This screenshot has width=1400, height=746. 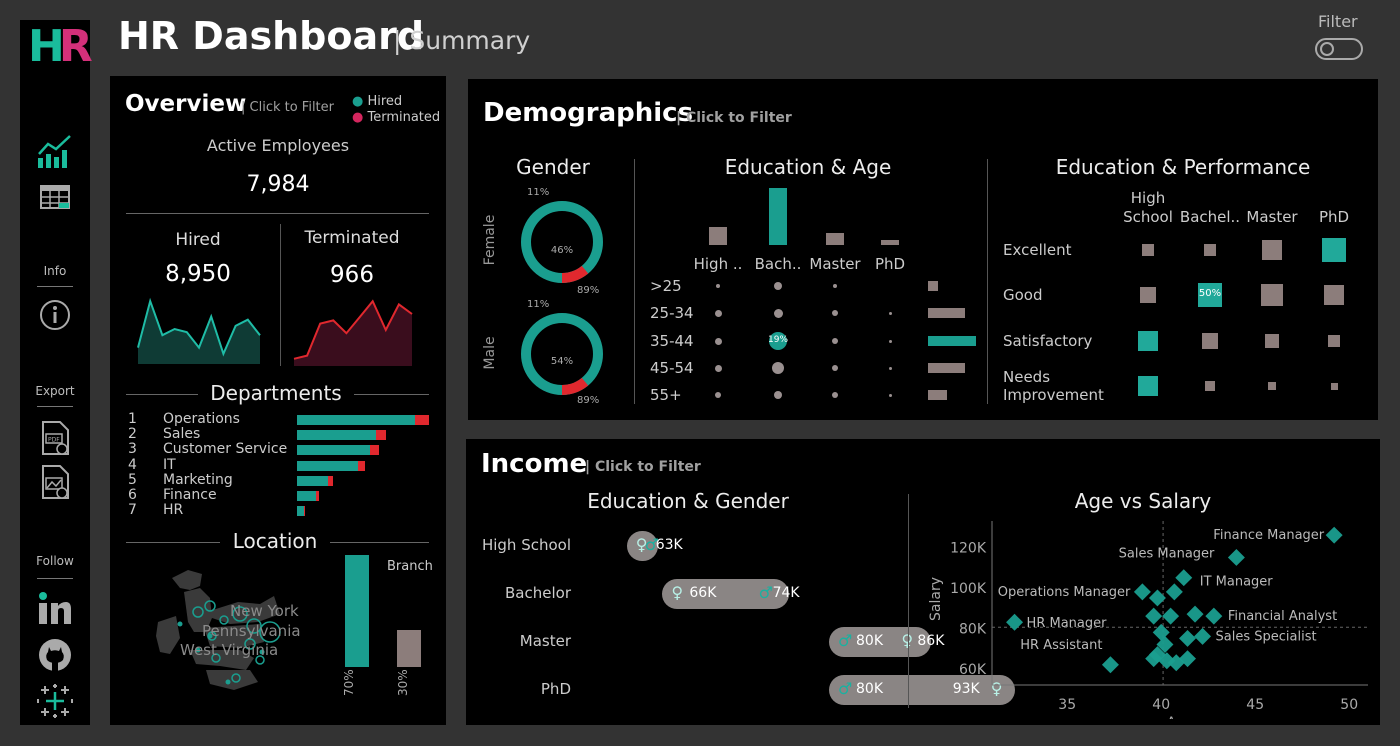 What do you see at coordinates (201, 419) in the screenshot?
I see `department-name: Operations` at bounding box center [201, 419].